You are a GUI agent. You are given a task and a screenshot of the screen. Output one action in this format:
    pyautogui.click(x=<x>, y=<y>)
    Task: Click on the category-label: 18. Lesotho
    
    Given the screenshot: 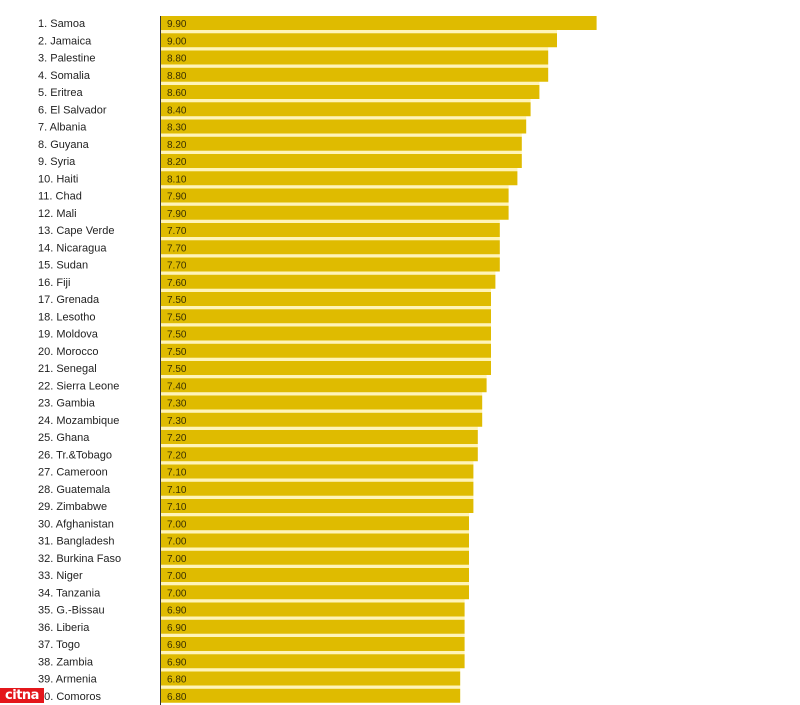 What is the action you would take?
    pyautogui.click(x=67, y=317)
    